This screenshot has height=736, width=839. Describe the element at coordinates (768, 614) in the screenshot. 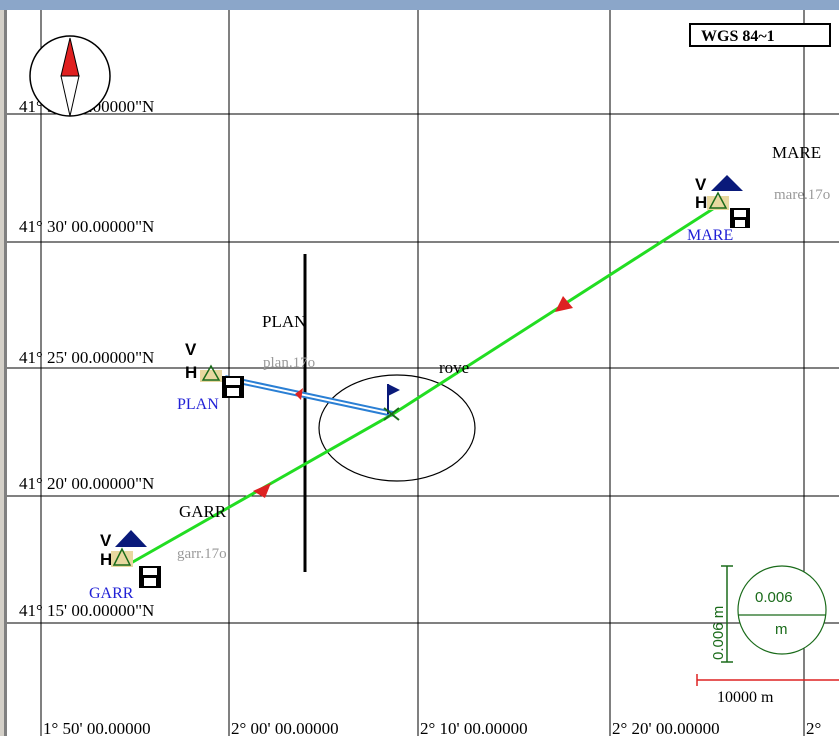

I see `precision-indicator: 0.006 m 0.006 m` at that location.